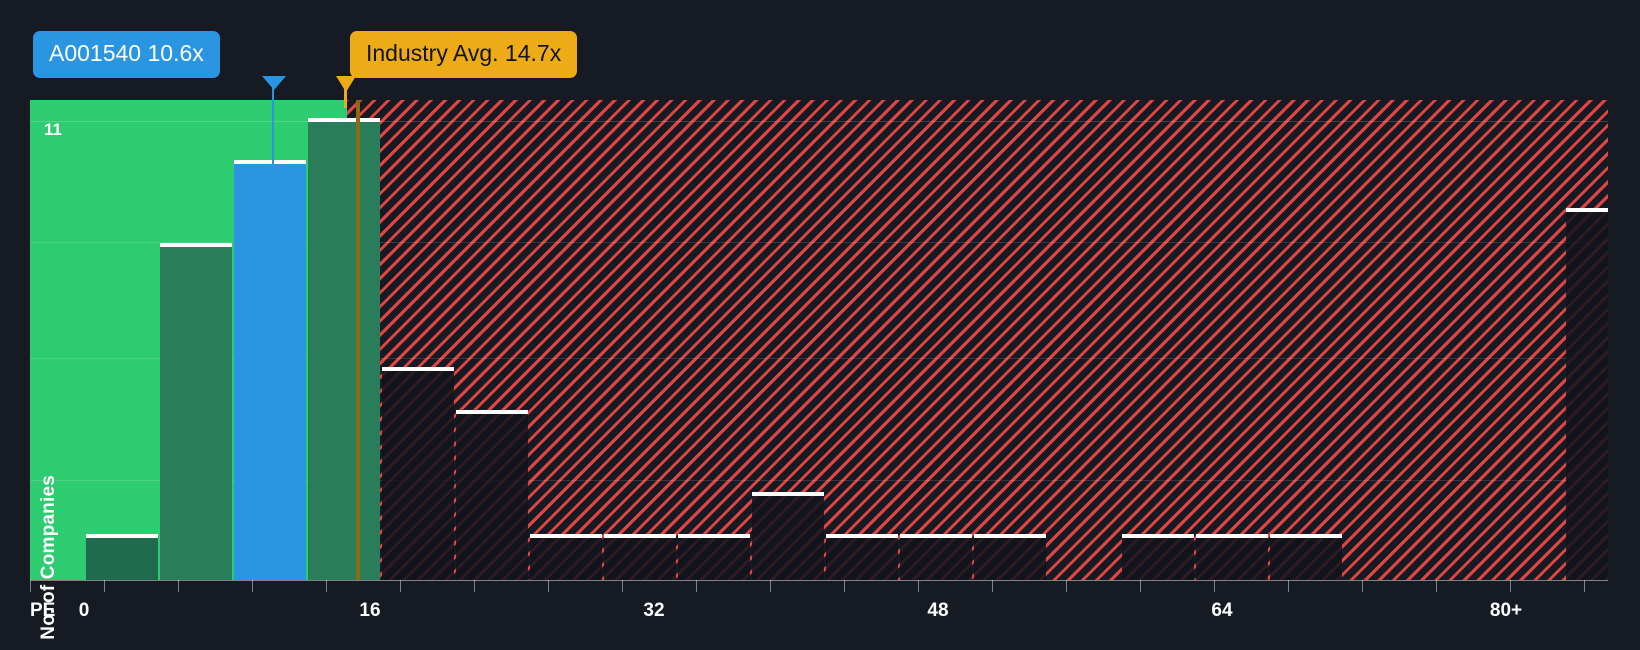 The height and width of the screenshot is (650, 1640). I want to click on x-axis-prefix-label: PE, so click(43, 610).